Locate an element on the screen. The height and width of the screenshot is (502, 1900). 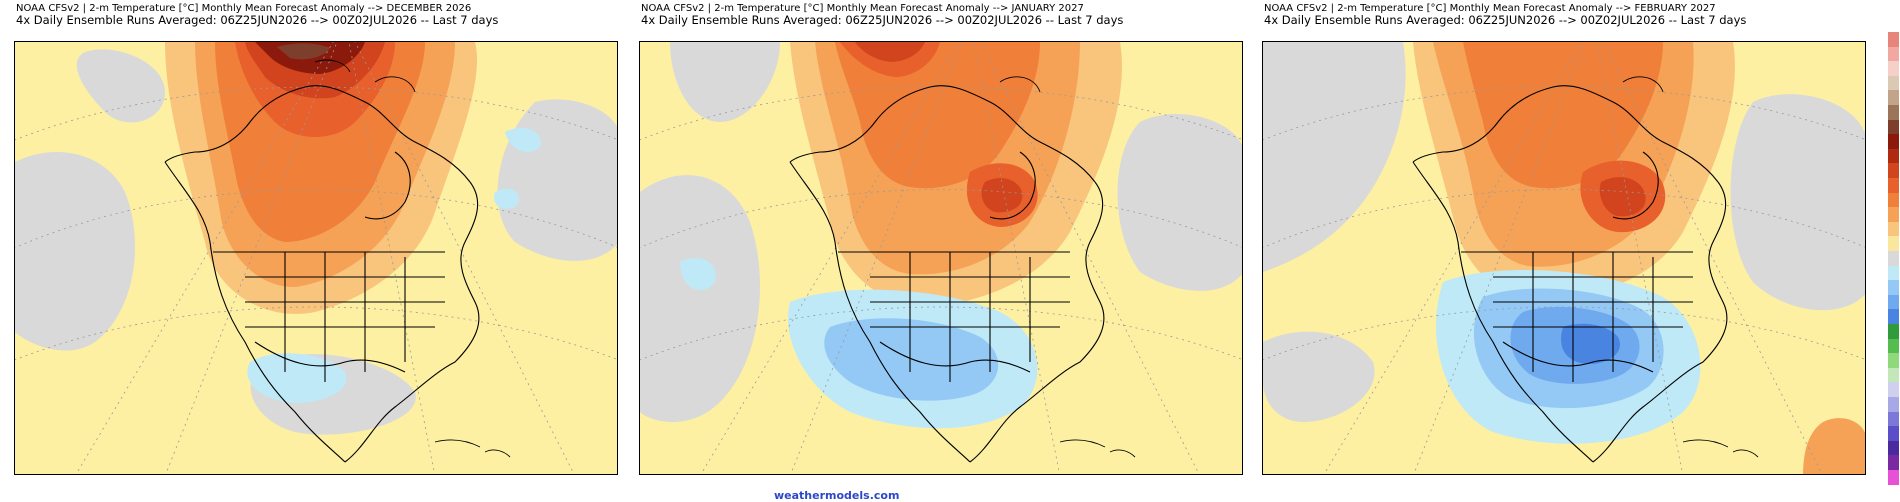
source-credit: weathermodels.com is located at coordinates (837, 495).